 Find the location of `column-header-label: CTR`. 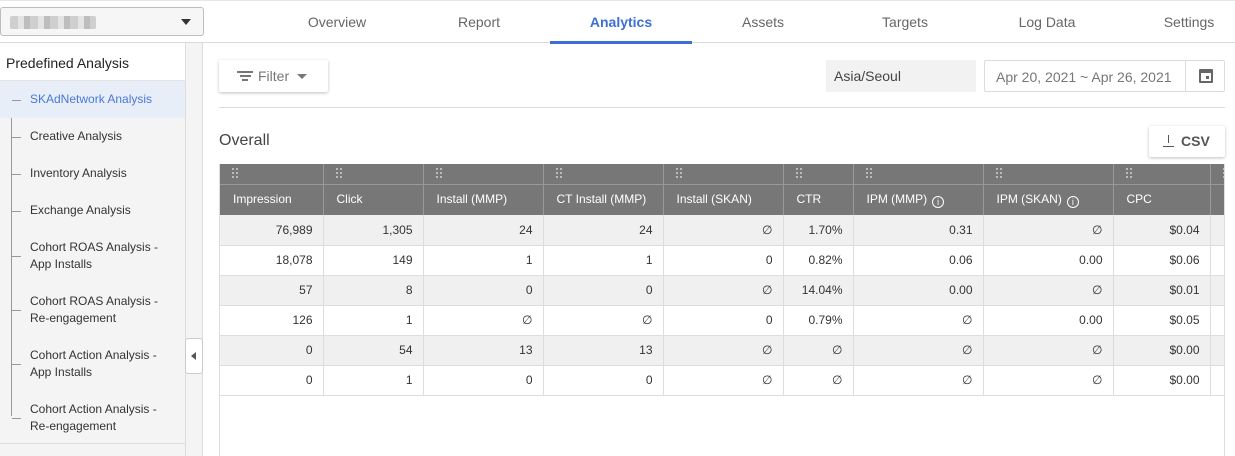

column-header-label: CTR is located at coordinates (818, 199).